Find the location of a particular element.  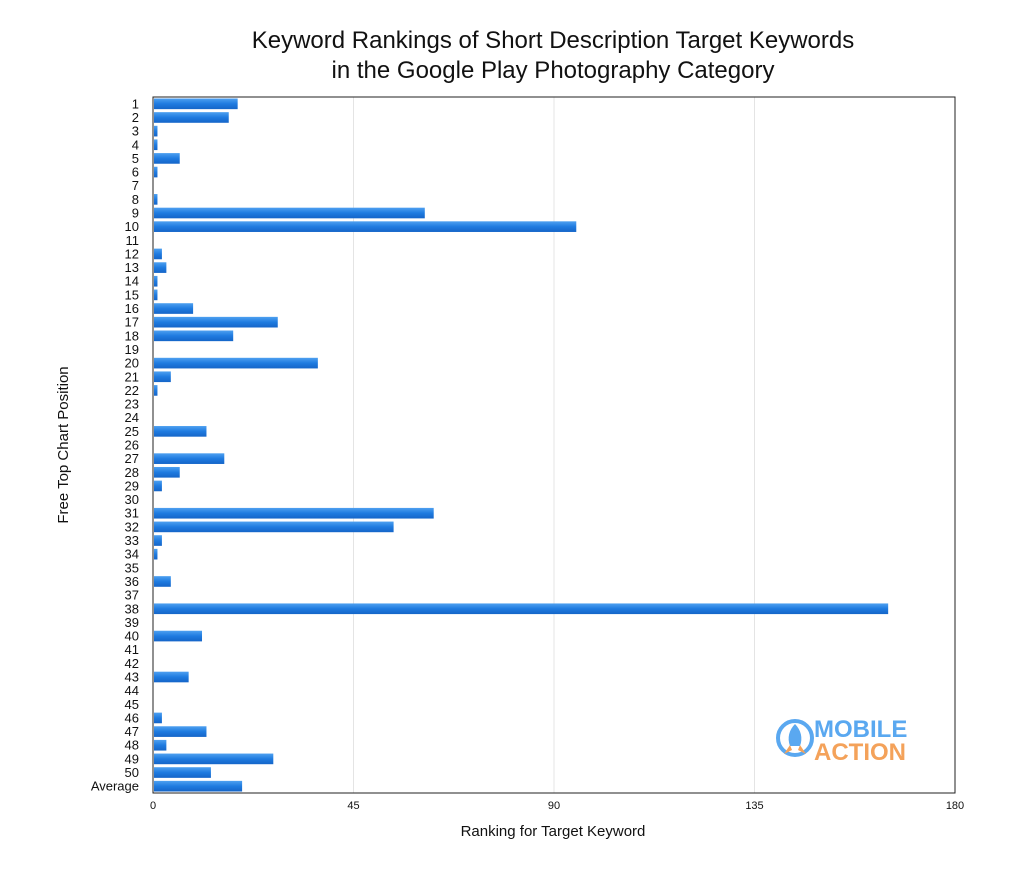

y-tick-label: 45 is located at coordinates (132, 704).